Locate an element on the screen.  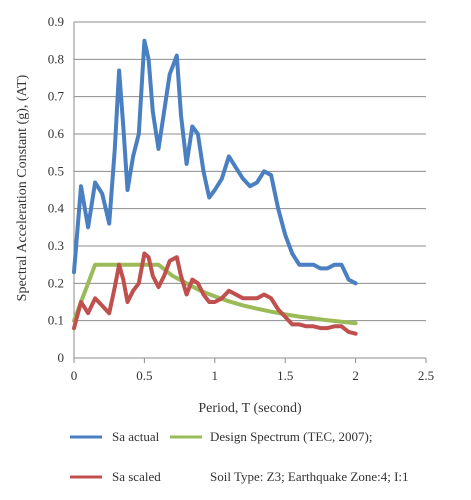
x-tick-label: 1.5 is located at coordinates (285, 375).